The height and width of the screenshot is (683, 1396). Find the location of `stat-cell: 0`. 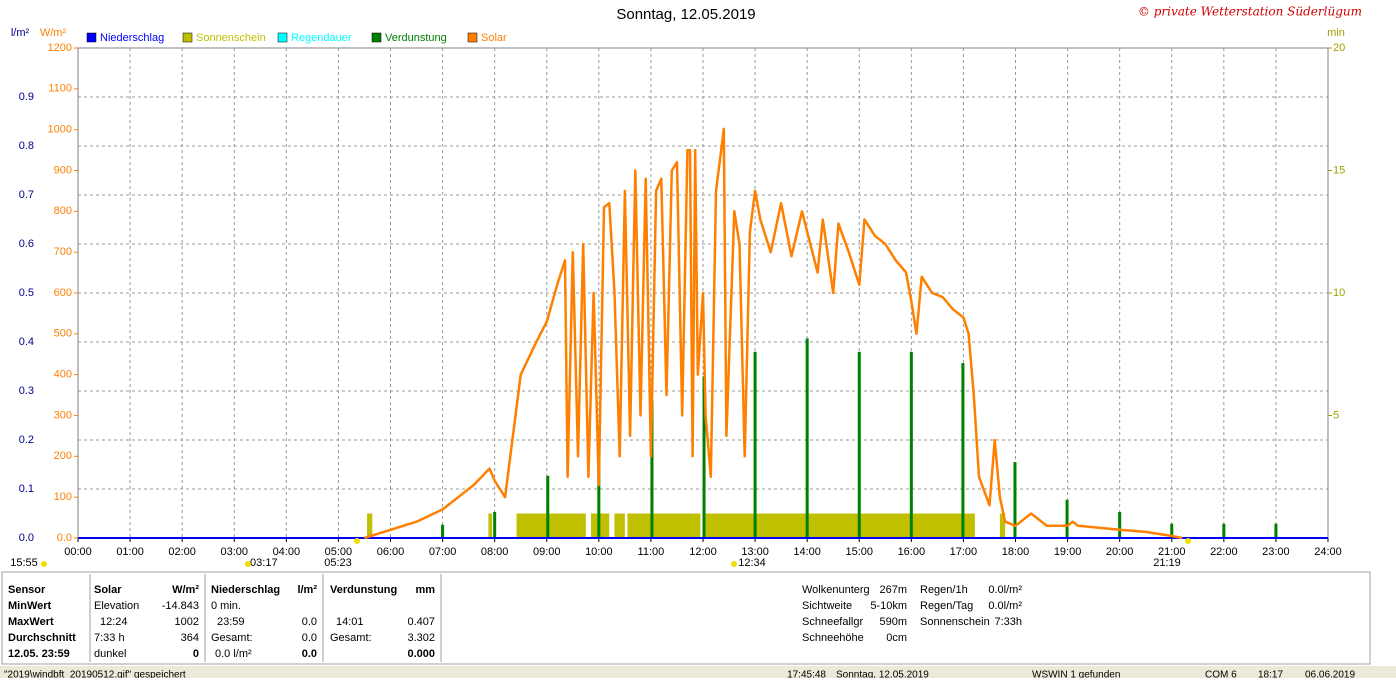

stat-cell: 0 is located at coordinates (196, 654).